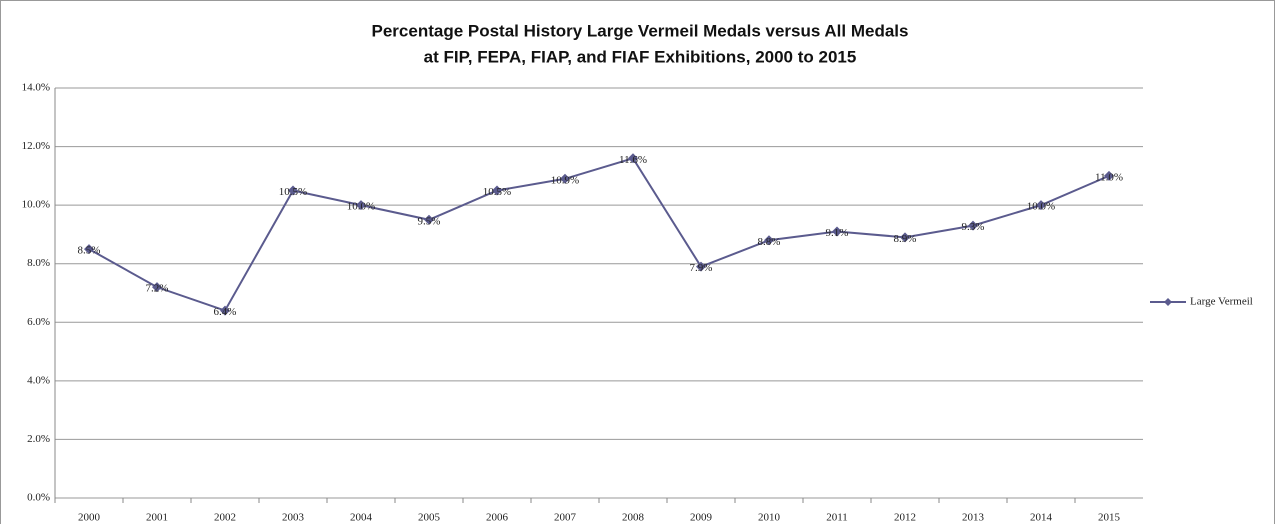 The width and height of the screenshot is (1275, 524). What do you see at coordinates (701, 518) in the screenshot?
I see `x-tick-label: 2009` at bounding box center [701, 518].